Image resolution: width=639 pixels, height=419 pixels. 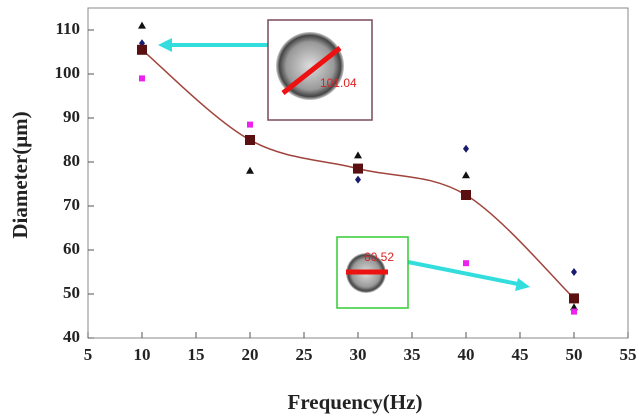 What do you see at coordinates (463, 273) in the screenshot?
I see `arrow` at bounding box center [463, 273].